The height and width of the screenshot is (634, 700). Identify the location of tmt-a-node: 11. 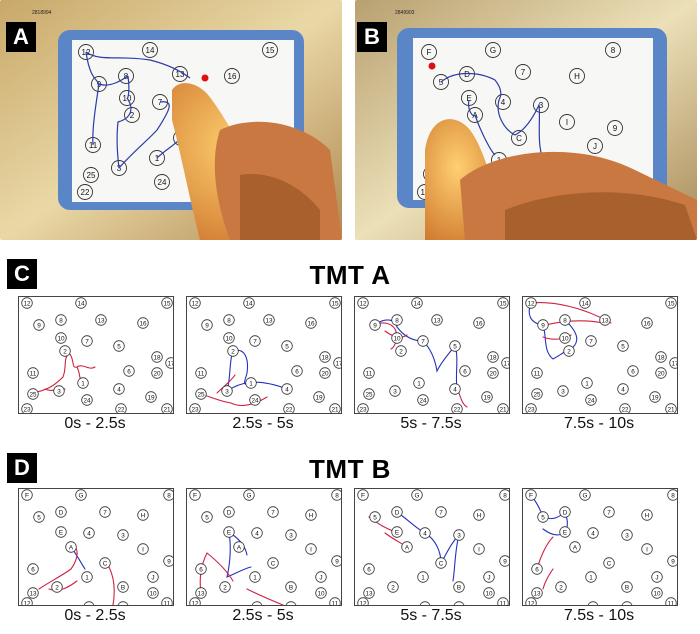
(537, 373).